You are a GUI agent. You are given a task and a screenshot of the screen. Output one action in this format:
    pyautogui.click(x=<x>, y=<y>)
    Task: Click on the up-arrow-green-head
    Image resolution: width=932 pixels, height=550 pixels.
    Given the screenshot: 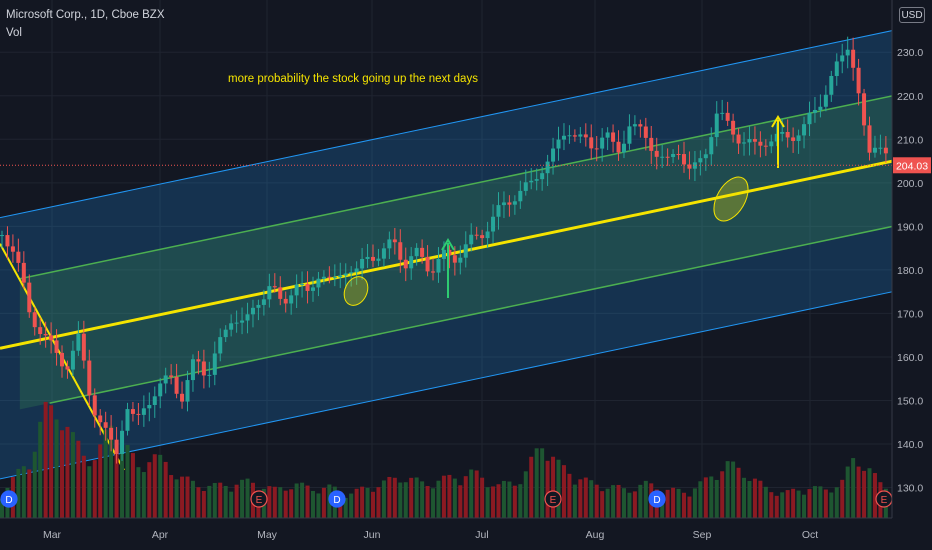 What is the action you would take?
    pyautogui.click(x=448, y=244)
    